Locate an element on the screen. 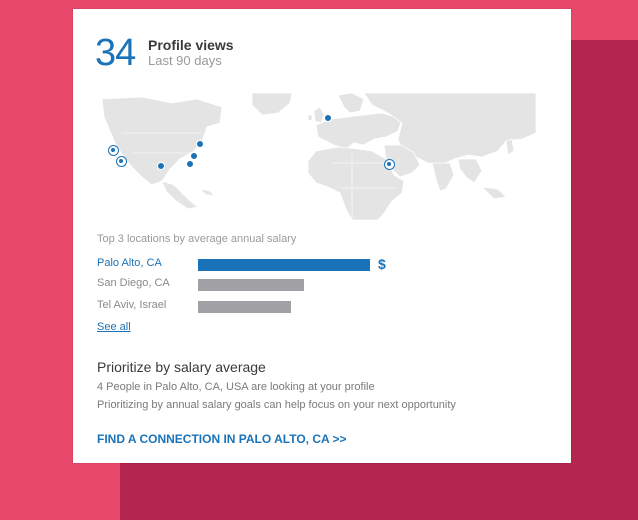 The width and height of the screenshot is (638, 520). salary-row-label: San Diego, CA is located at coordinates (133, 283).